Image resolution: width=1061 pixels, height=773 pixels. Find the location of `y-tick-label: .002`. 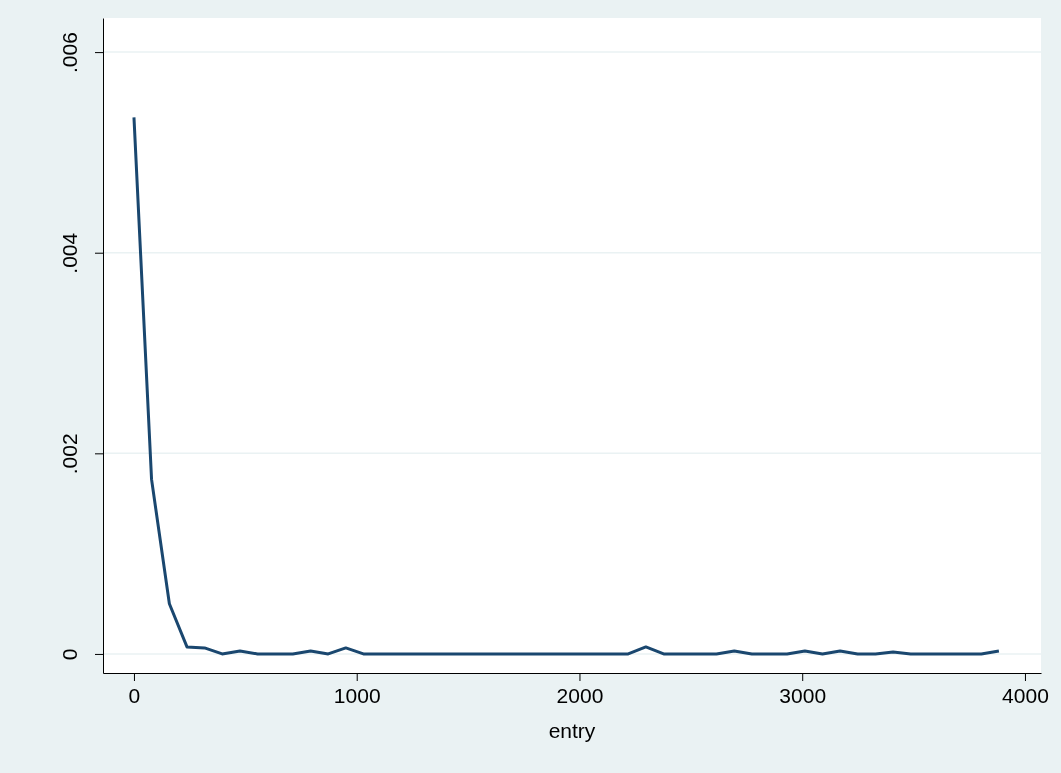

y-tick-label: .002 is located at coordinates (69, 454).